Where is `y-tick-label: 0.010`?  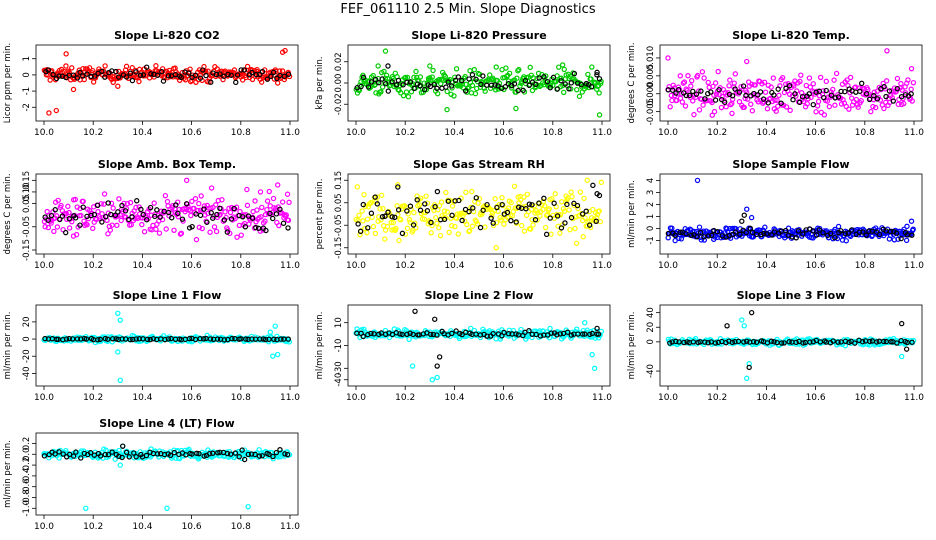
y-tick-label: 0.010 is located at coordinates (651, 58).